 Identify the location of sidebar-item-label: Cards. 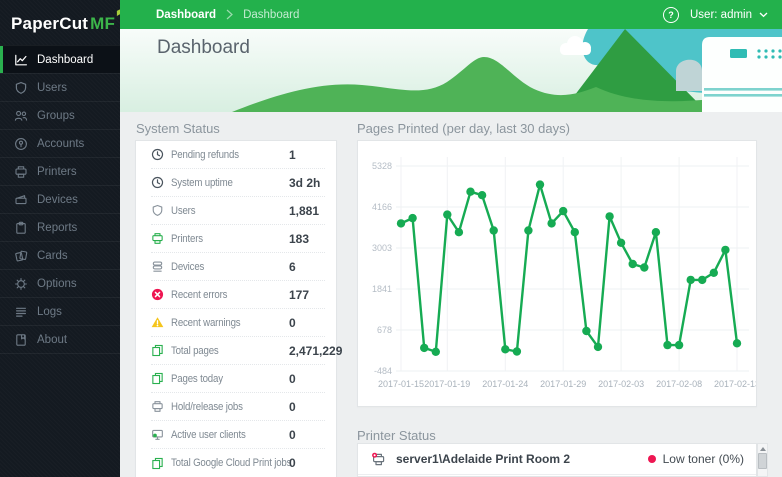
(52, 255).